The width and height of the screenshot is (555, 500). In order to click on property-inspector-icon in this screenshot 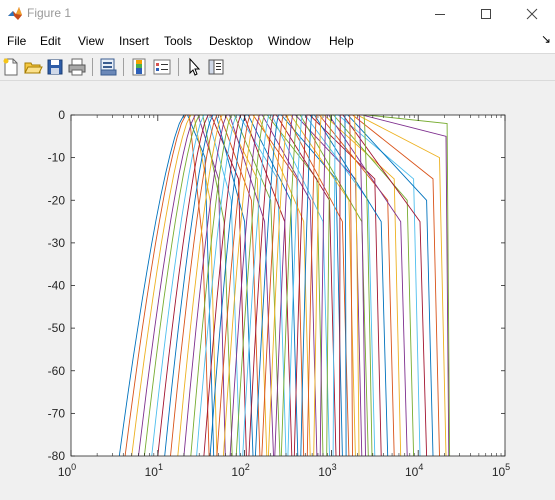, I will do `click(216, 67)`.